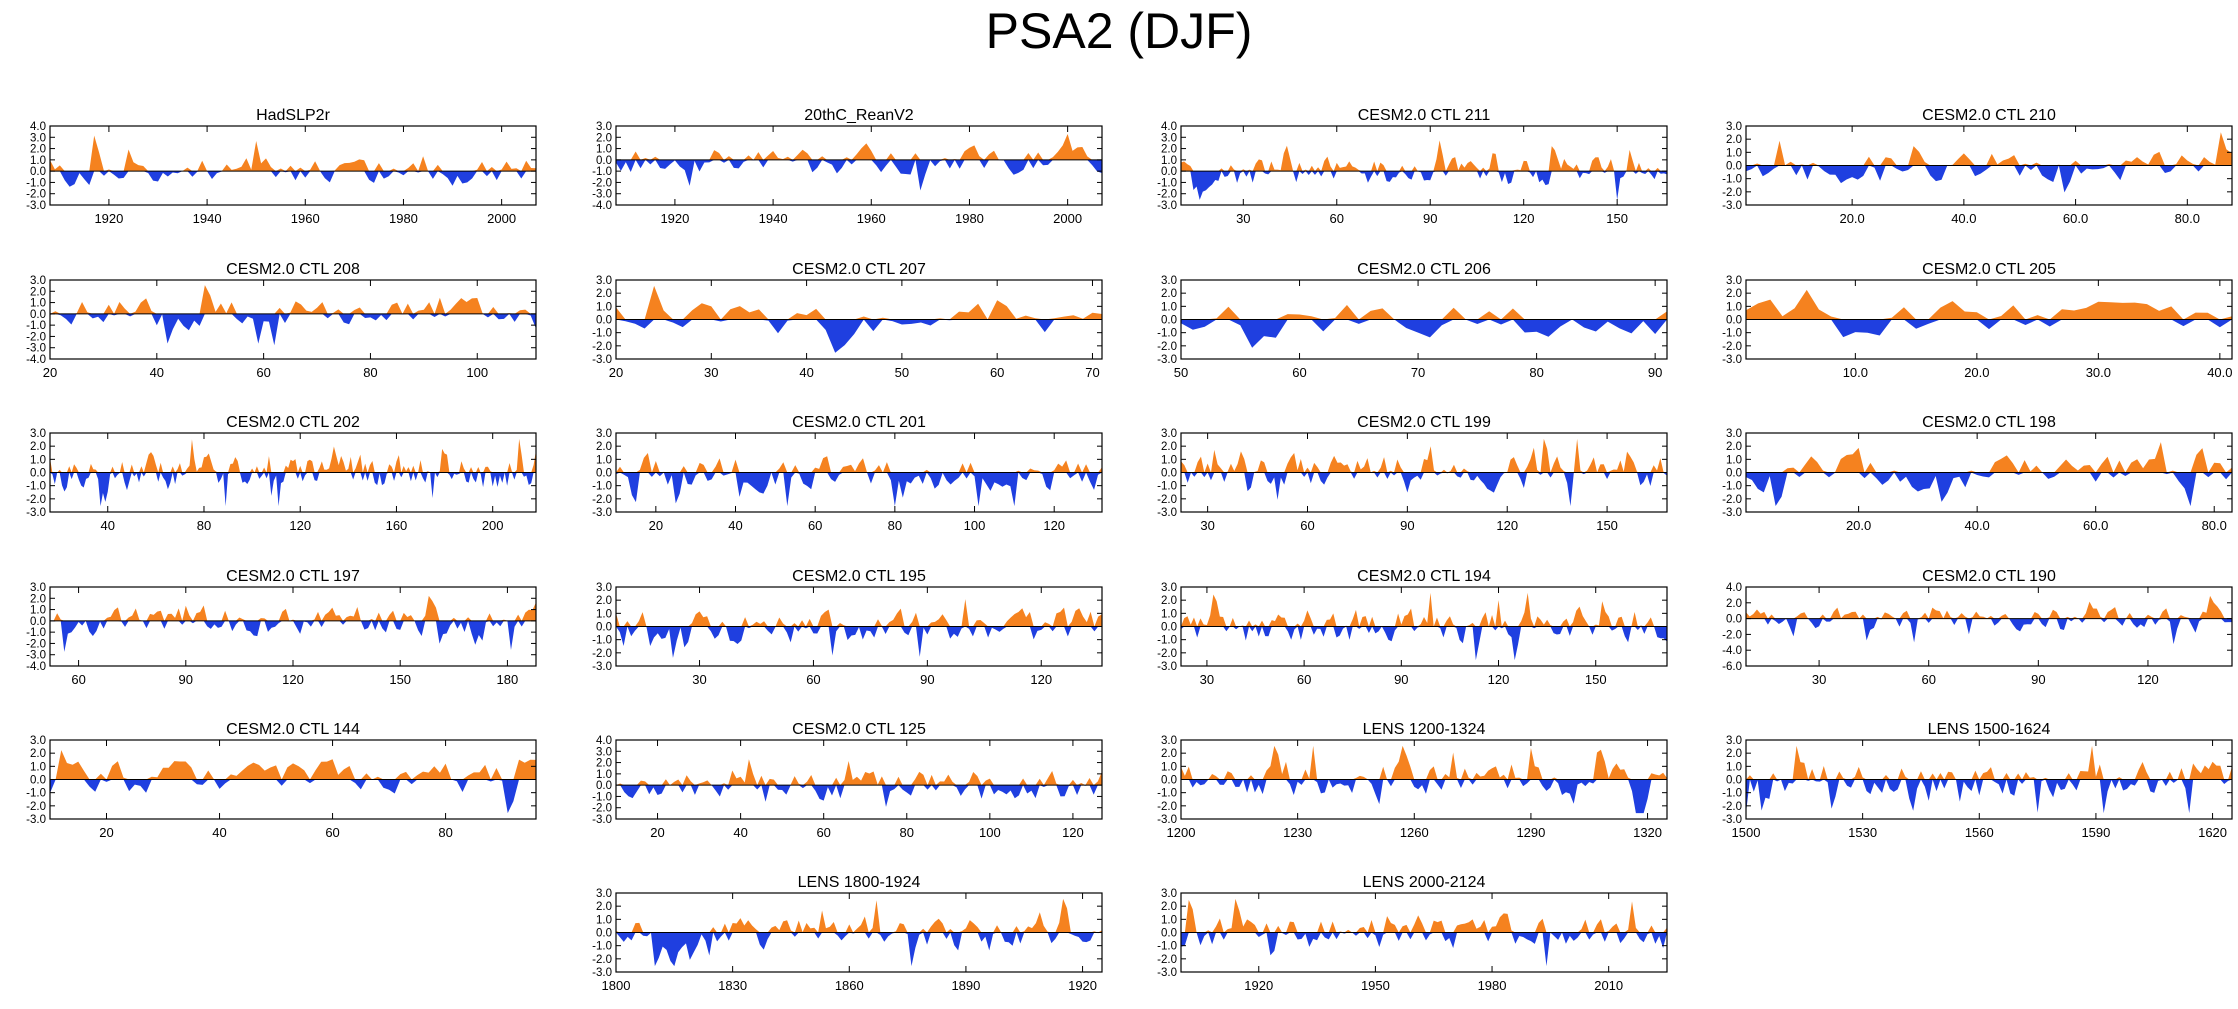  What do you see at coordinates (859, 779) in the screenshot?
I see `plot-frame` at bounding box center [859, 779].